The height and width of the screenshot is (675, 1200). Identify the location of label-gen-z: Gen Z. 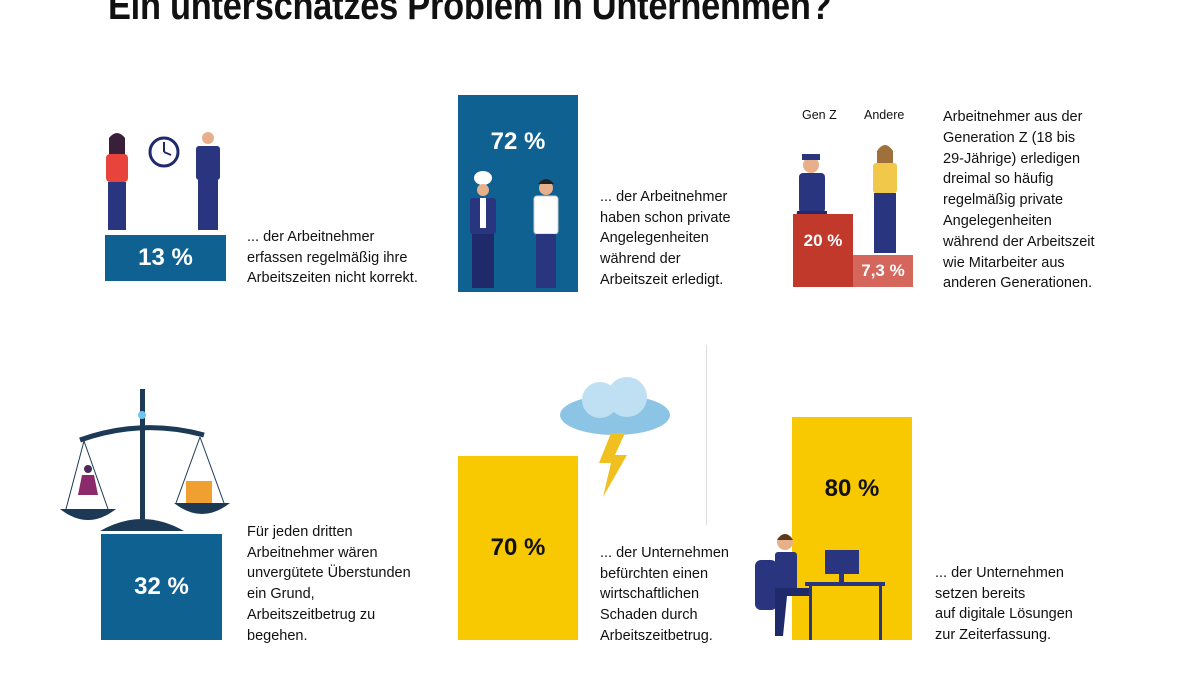
(819, 115).